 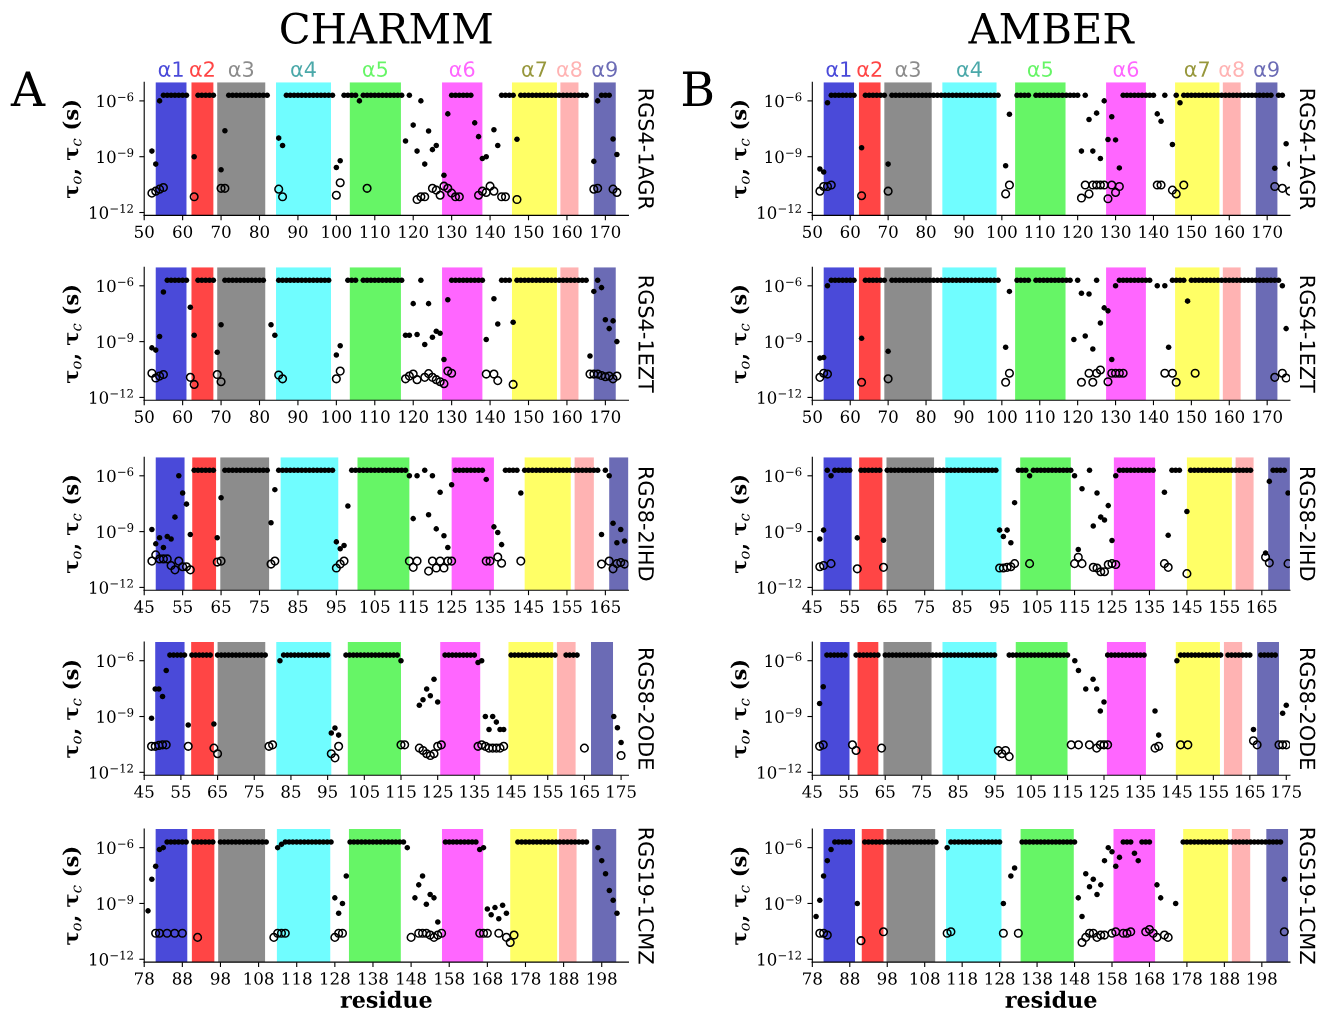 What do you see at coordinates (386, 28) in the screenshot?
I see `chart-title: CHARMM` at bounding box center [386, 28].